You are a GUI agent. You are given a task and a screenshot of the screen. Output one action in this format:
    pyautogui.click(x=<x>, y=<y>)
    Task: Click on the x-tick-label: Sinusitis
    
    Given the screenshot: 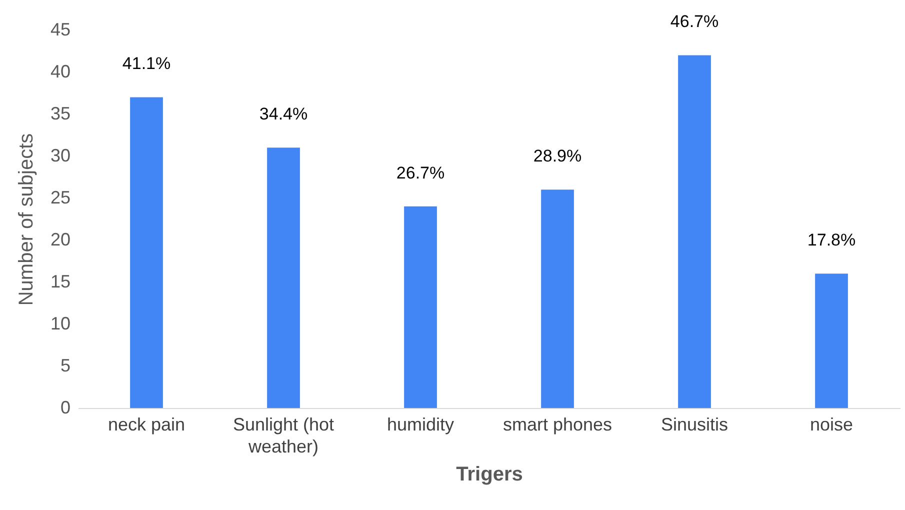 What is the action you would take?
    pyautogui.click(x=694, y=424)
    